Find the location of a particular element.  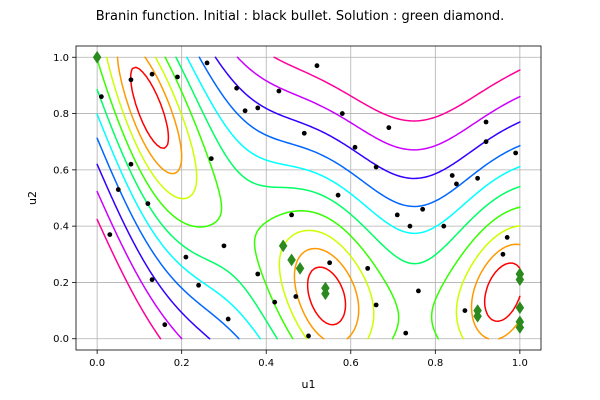

x-tick-label: 0.8 is located at coordinates (435, 363).